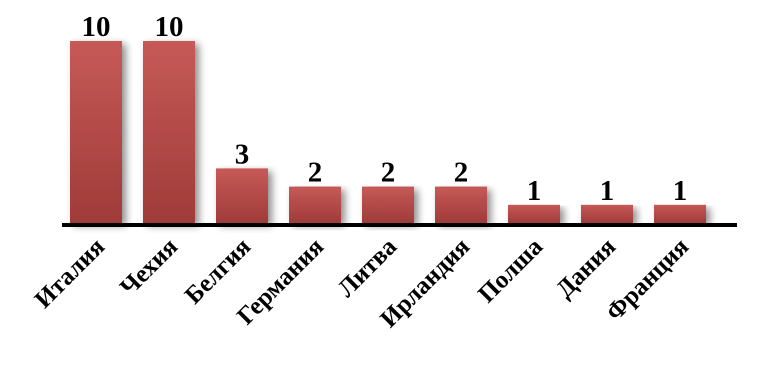  I want to click on category-label: Италия, so click(70, 273).